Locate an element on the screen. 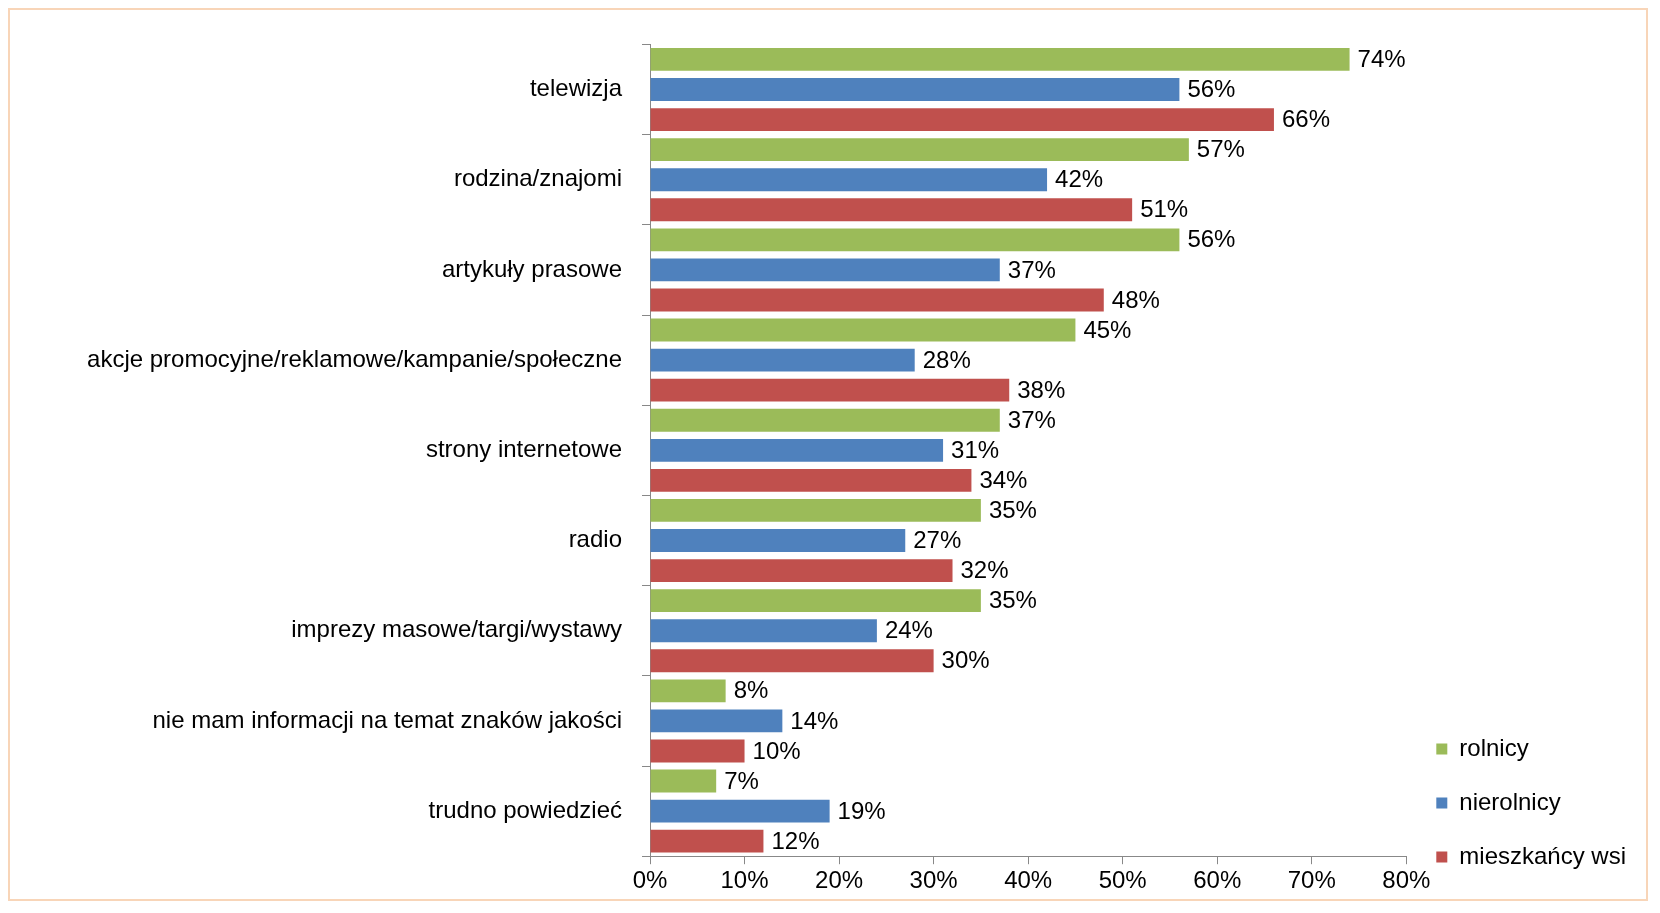 The width and height of the screenshot is (1660, 913). data-label: 74% is located at coordinates (1381, 59).